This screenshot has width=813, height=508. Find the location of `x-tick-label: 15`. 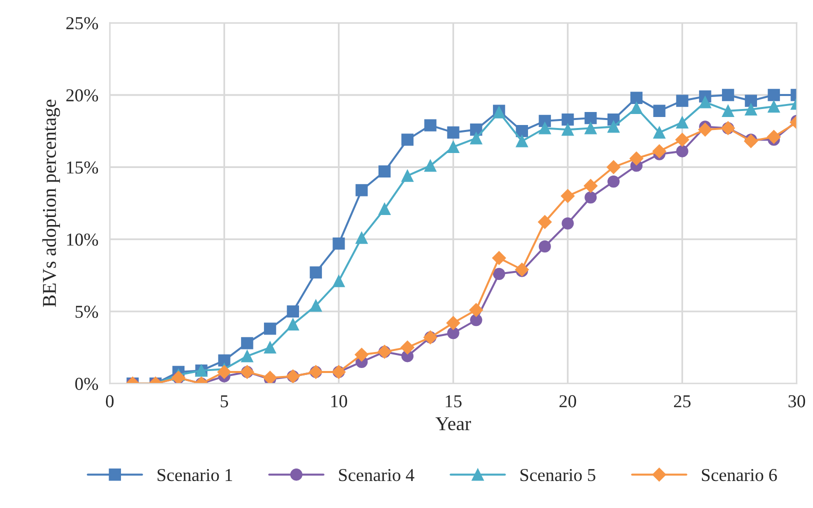

x-tick-label: 15 is located at coordinates (454, 401).